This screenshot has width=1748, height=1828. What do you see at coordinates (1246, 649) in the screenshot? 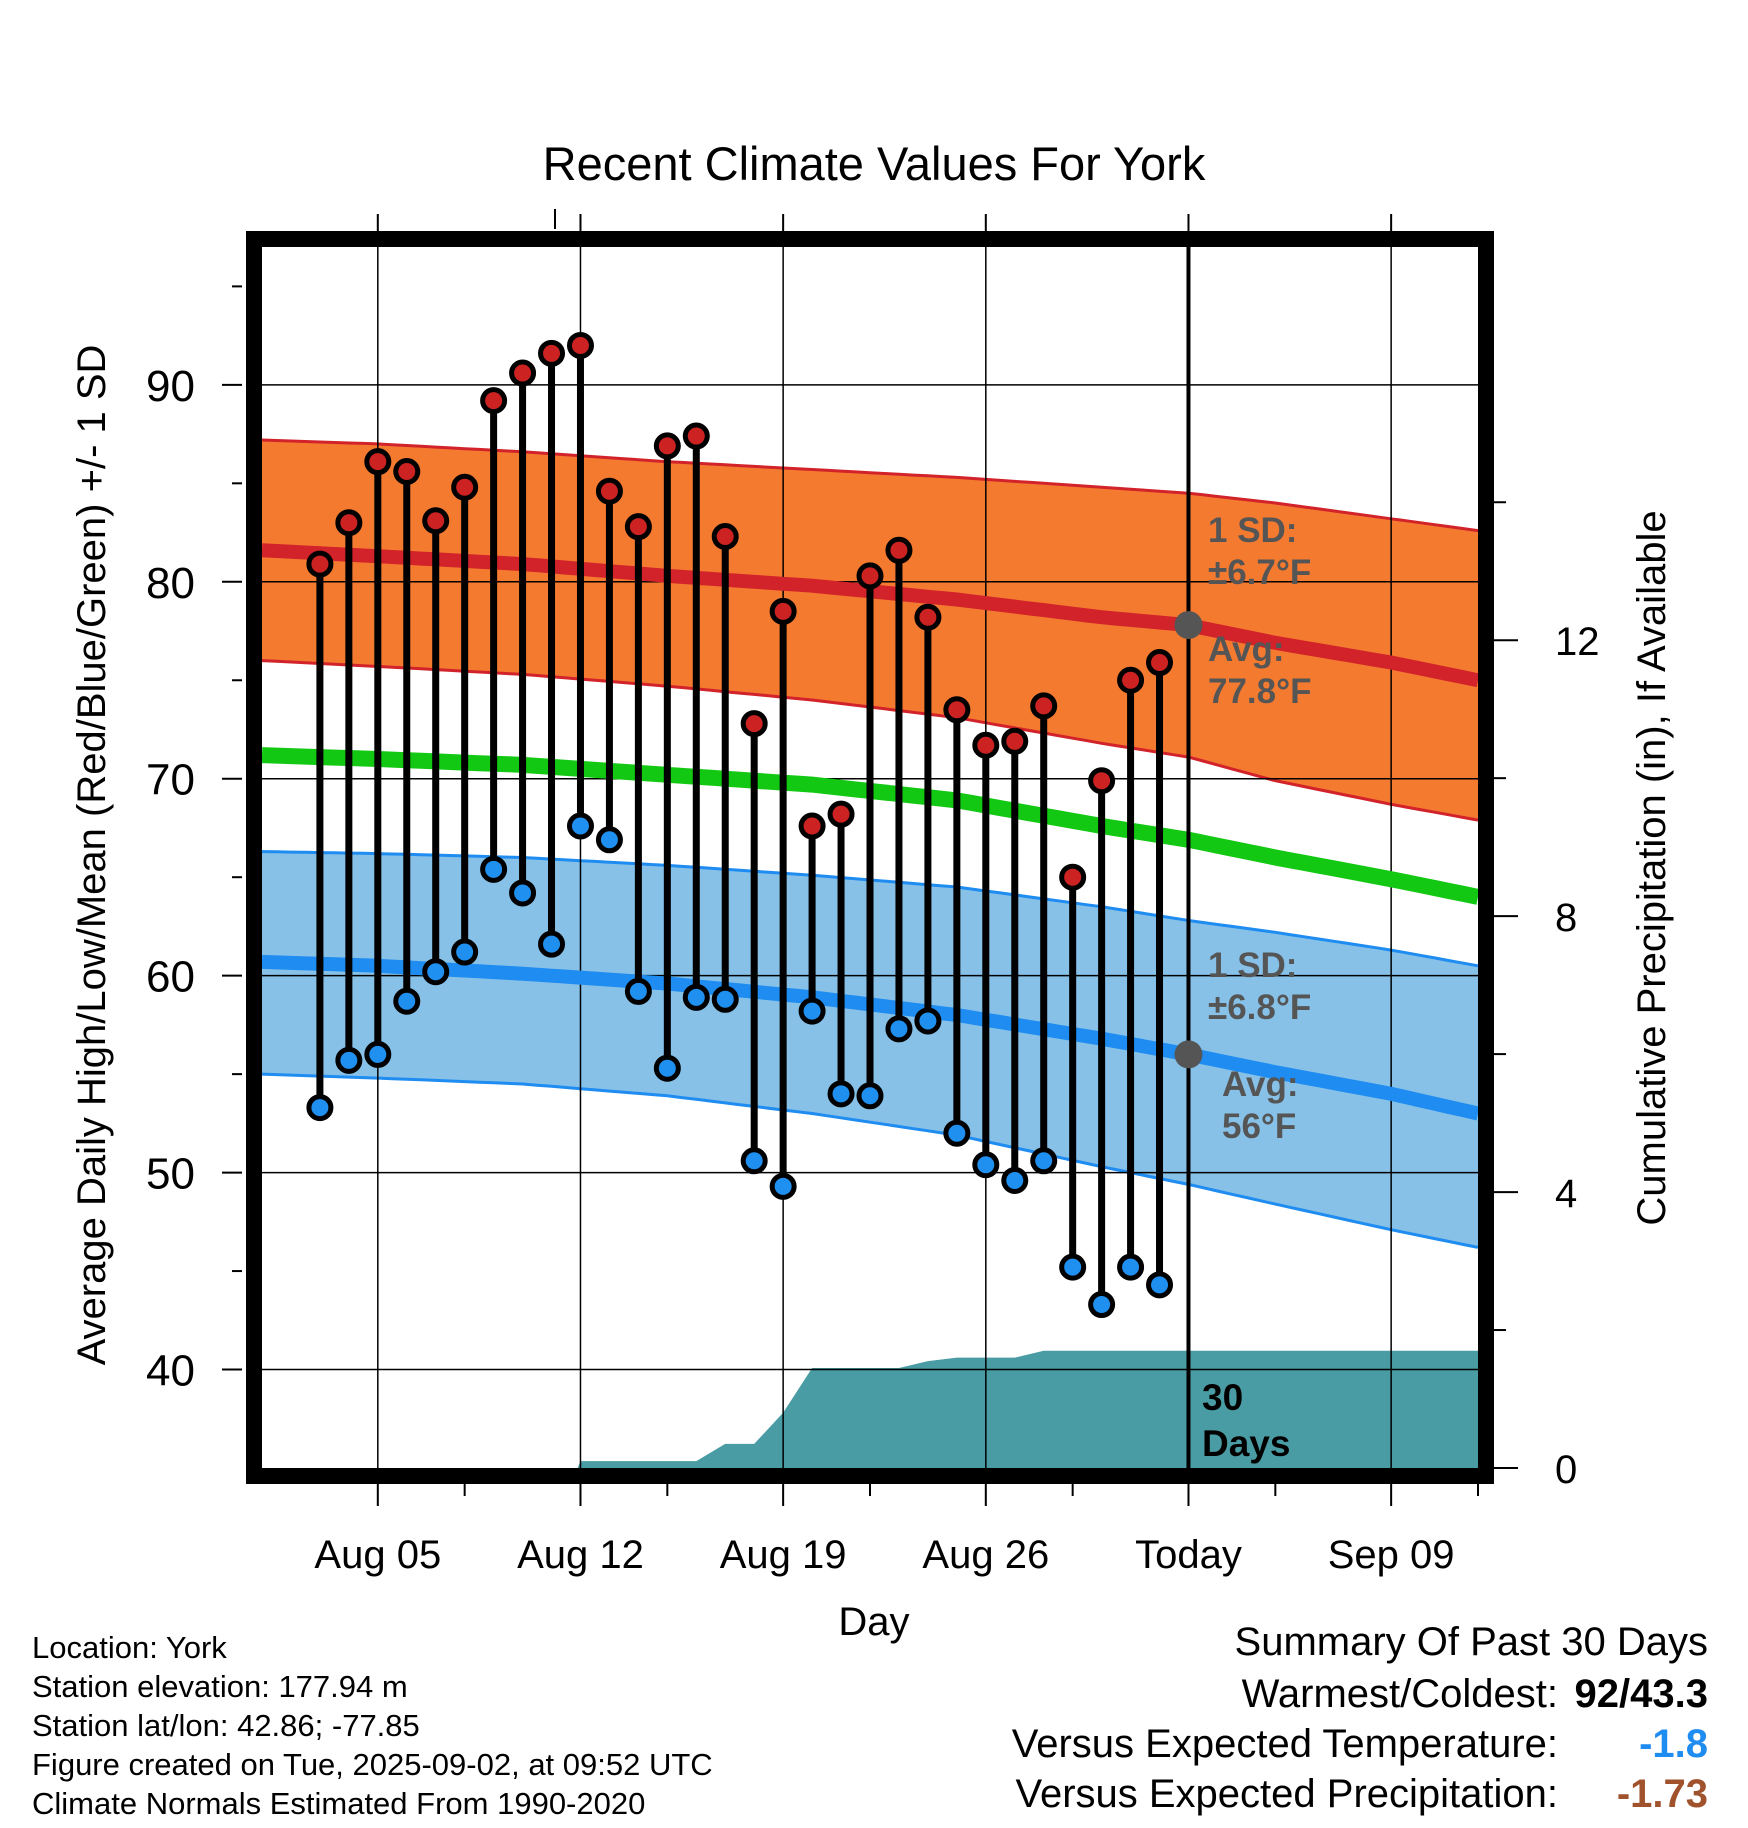
I see `high-avg-label: Avg:` at bounding box center [1246, 649].